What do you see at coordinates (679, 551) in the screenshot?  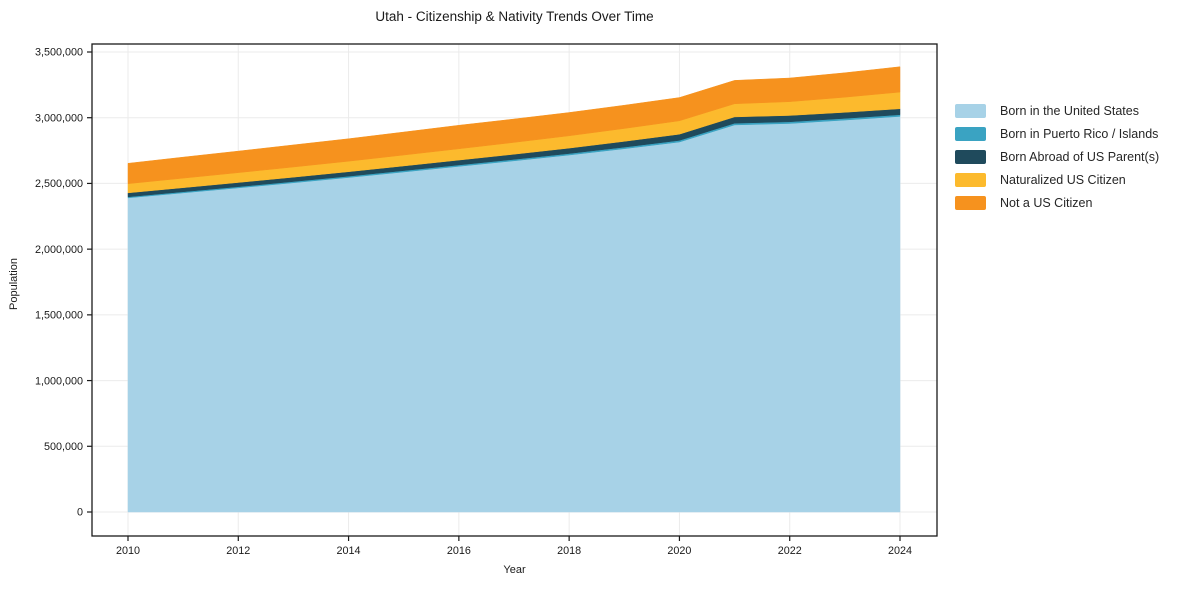 I see `x-tick-label: 2020` at bounding box center [679, 551].